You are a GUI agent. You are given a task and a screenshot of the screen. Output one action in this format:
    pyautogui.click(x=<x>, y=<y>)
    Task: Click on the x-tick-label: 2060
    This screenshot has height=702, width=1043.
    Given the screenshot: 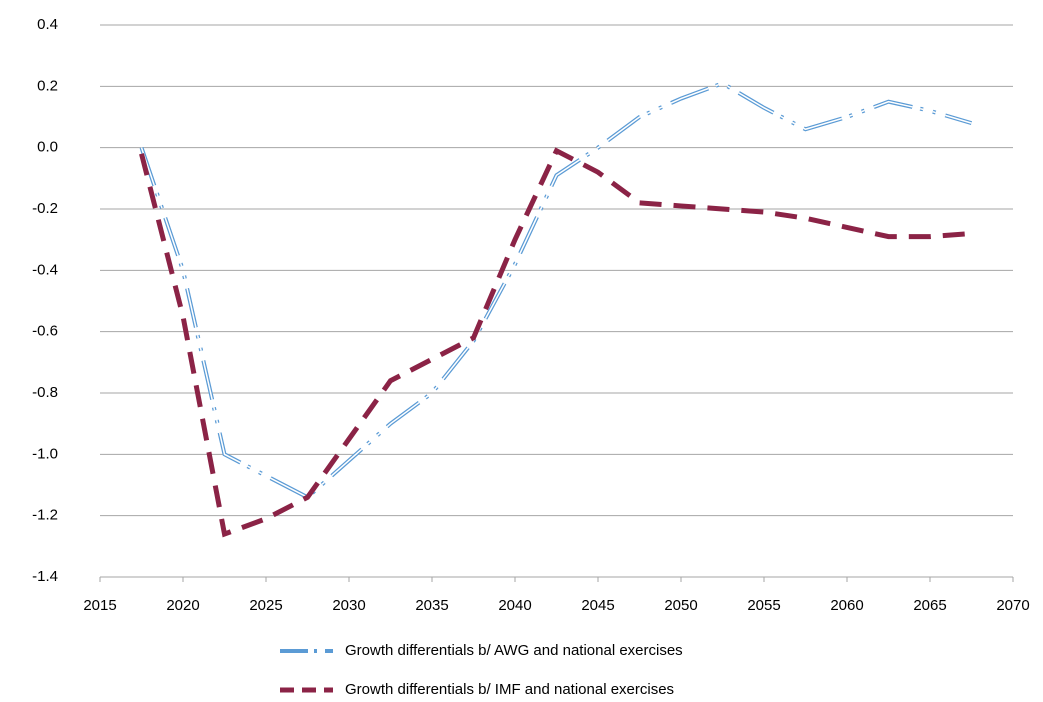 What is the action you would take?
    pyautogui.click(x=846, y=605)
    